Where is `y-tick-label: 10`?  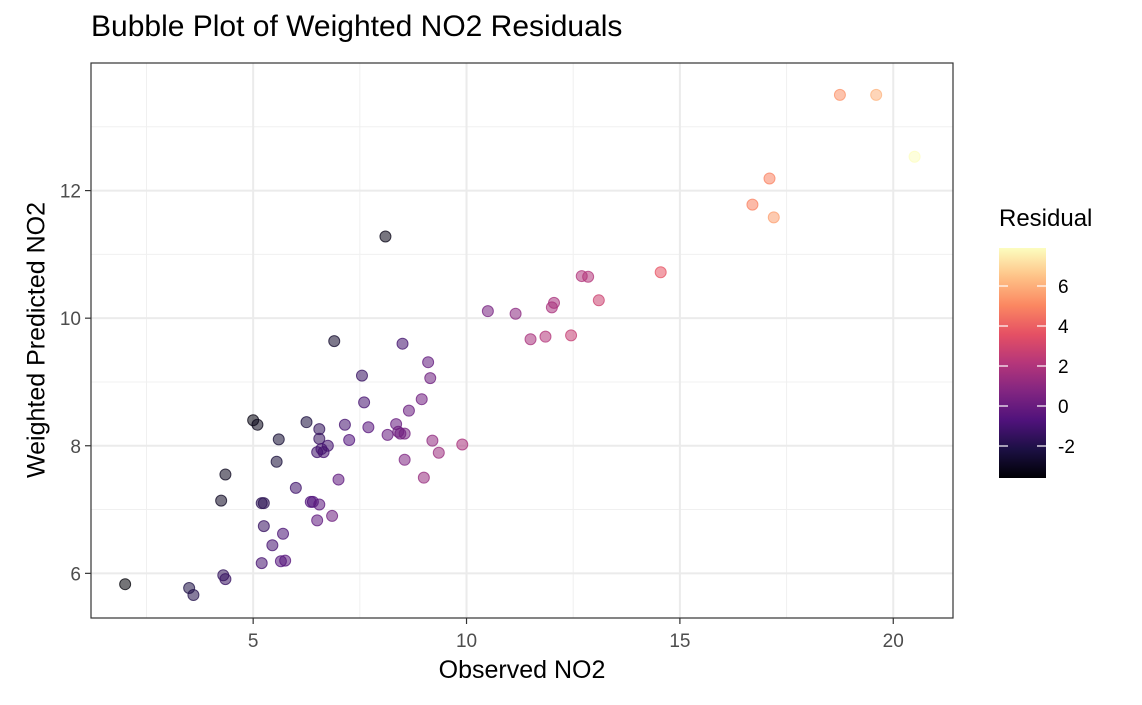 y-tick-label: 10 is located at coordinates (70, 319).